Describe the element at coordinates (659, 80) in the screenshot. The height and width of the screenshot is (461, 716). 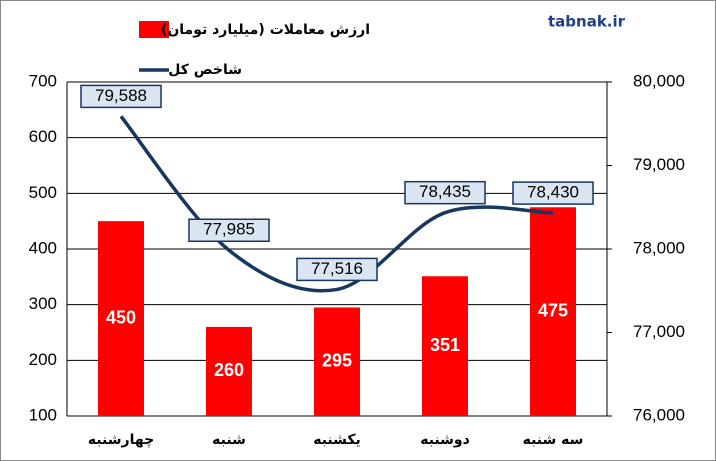
I see `y2-tick-label: 80,000` at that location.